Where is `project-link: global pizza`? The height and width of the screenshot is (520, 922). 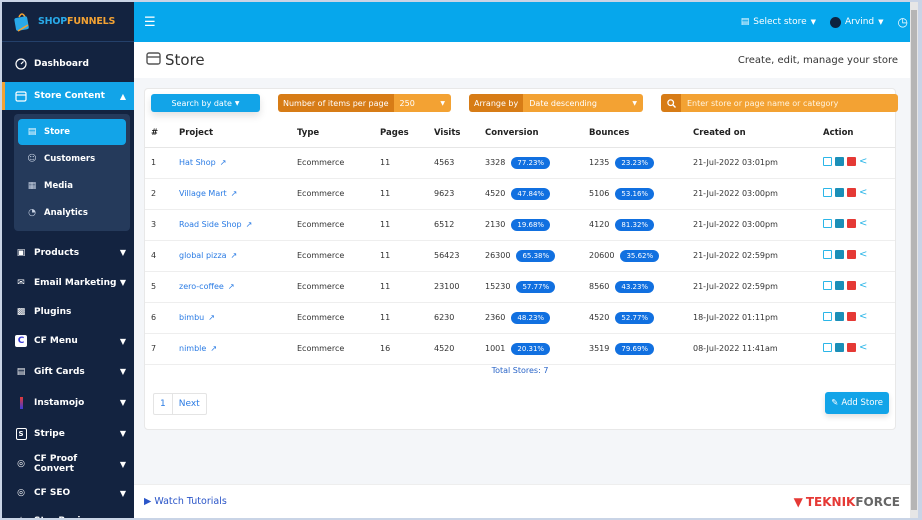
project-link: global pizza is located at coordinates (203, 255).